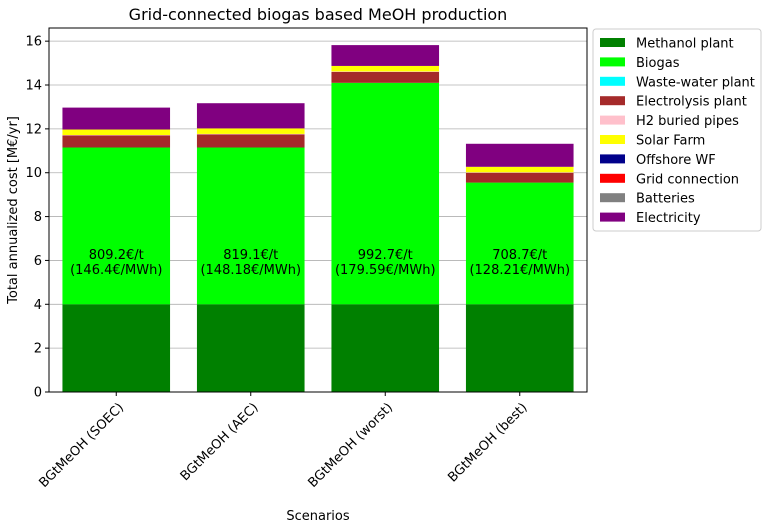 This screenshot has height=529, width=767. What do you see at coordinates (687, 179) in the screenshot?
I see `legend-label: Grid connection` at bounding box center [687, 179].